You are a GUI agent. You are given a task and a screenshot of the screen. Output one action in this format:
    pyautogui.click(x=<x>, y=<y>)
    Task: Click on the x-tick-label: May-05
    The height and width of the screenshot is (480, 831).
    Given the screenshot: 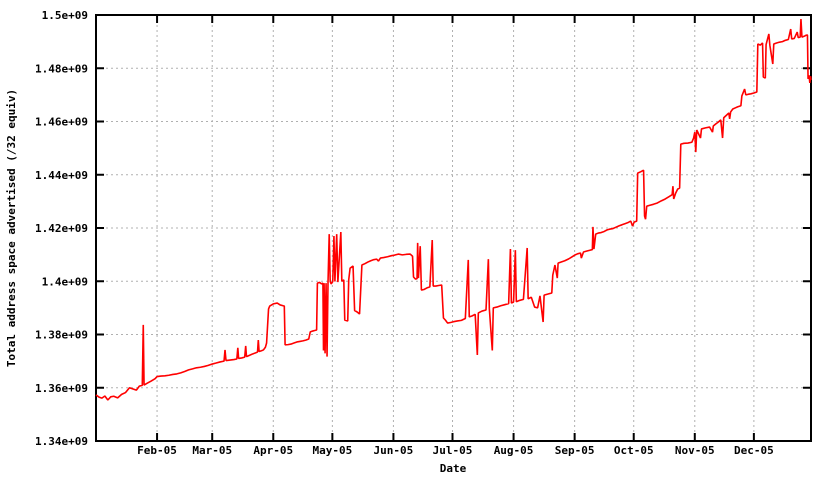 What is the action you would take?
    pyautogui.click(x=332, y=450)
    